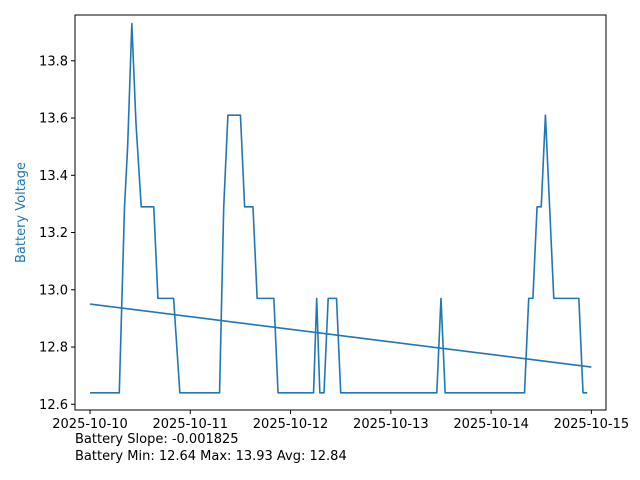 The image size is (640, 480). I want to click on y-tick-label: 13.6, so click(53, 119).